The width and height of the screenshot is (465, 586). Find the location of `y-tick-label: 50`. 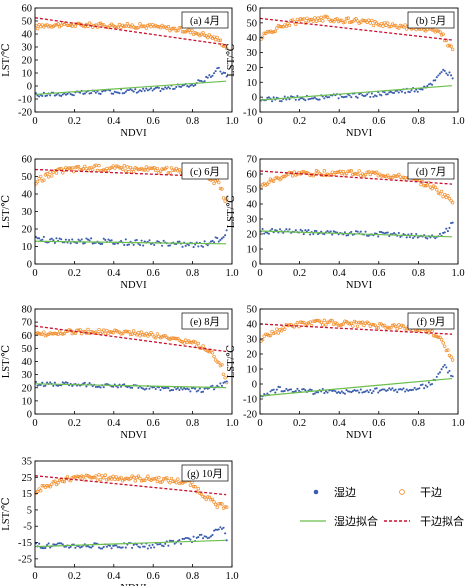

y-tick-label: 50 is located at coordinates (27, 349).